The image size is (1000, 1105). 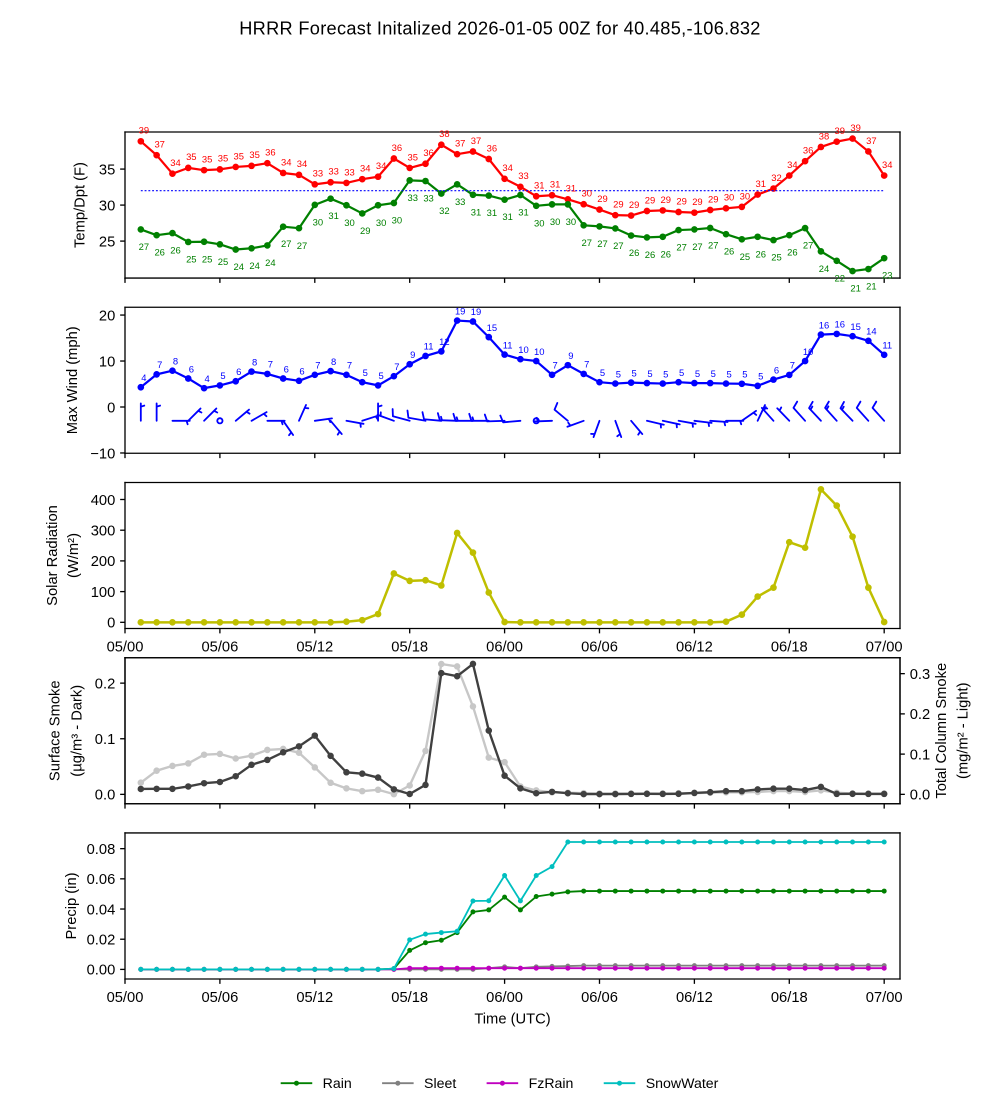 I want to click on svg-text: 12, so click(x=444, y=342).